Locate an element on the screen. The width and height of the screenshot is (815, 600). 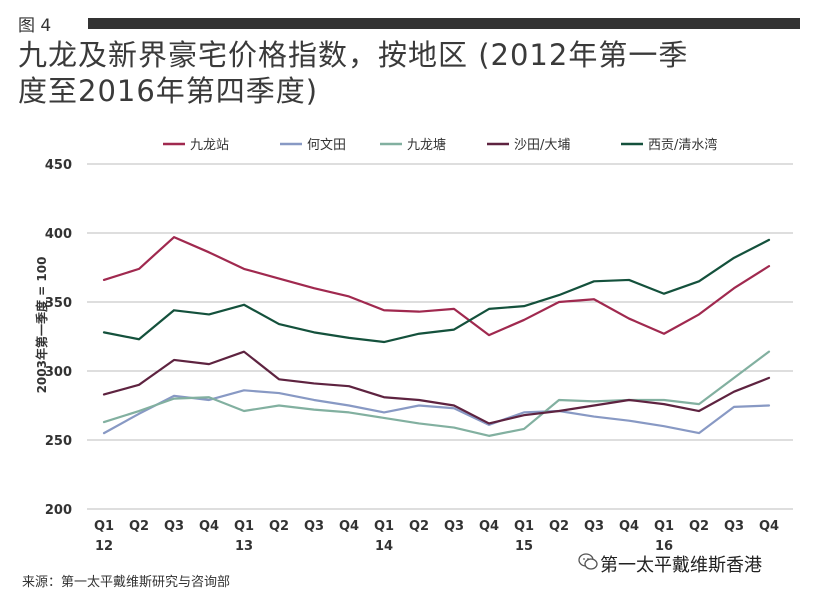
y-axis-label: 2003年第一季度 = 100 is located at coordinates (41, 325).